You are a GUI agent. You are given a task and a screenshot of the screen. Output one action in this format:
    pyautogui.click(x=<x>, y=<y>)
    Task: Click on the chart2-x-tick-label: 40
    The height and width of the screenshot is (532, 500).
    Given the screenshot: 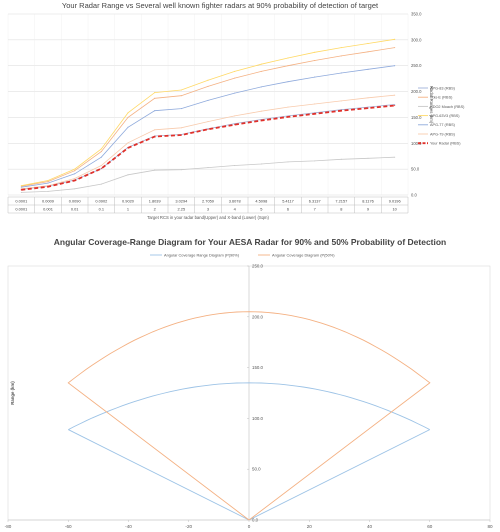 What is the action you would take?
    pyautogui.click(x=370, y=526)
    